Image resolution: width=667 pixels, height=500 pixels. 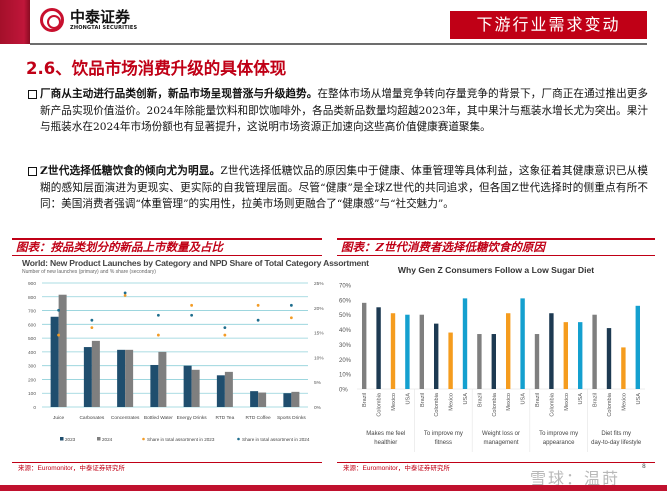 What do you see at coordinates (559, 443) in the screenshot?
I see `group-label: appearance` at bounding box center [559, 443].